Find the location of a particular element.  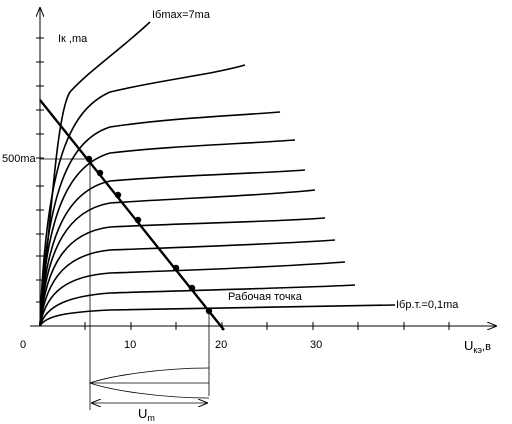

y-axis-label: Iк ,ma is located at coordinates (73, 39).